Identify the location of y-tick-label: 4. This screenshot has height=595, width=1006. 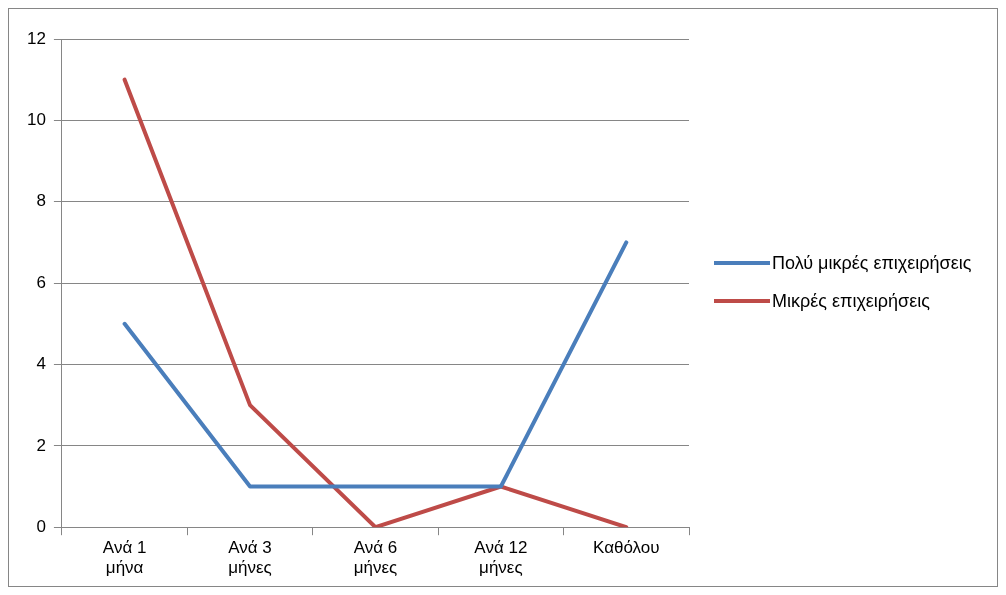
(41, 364).